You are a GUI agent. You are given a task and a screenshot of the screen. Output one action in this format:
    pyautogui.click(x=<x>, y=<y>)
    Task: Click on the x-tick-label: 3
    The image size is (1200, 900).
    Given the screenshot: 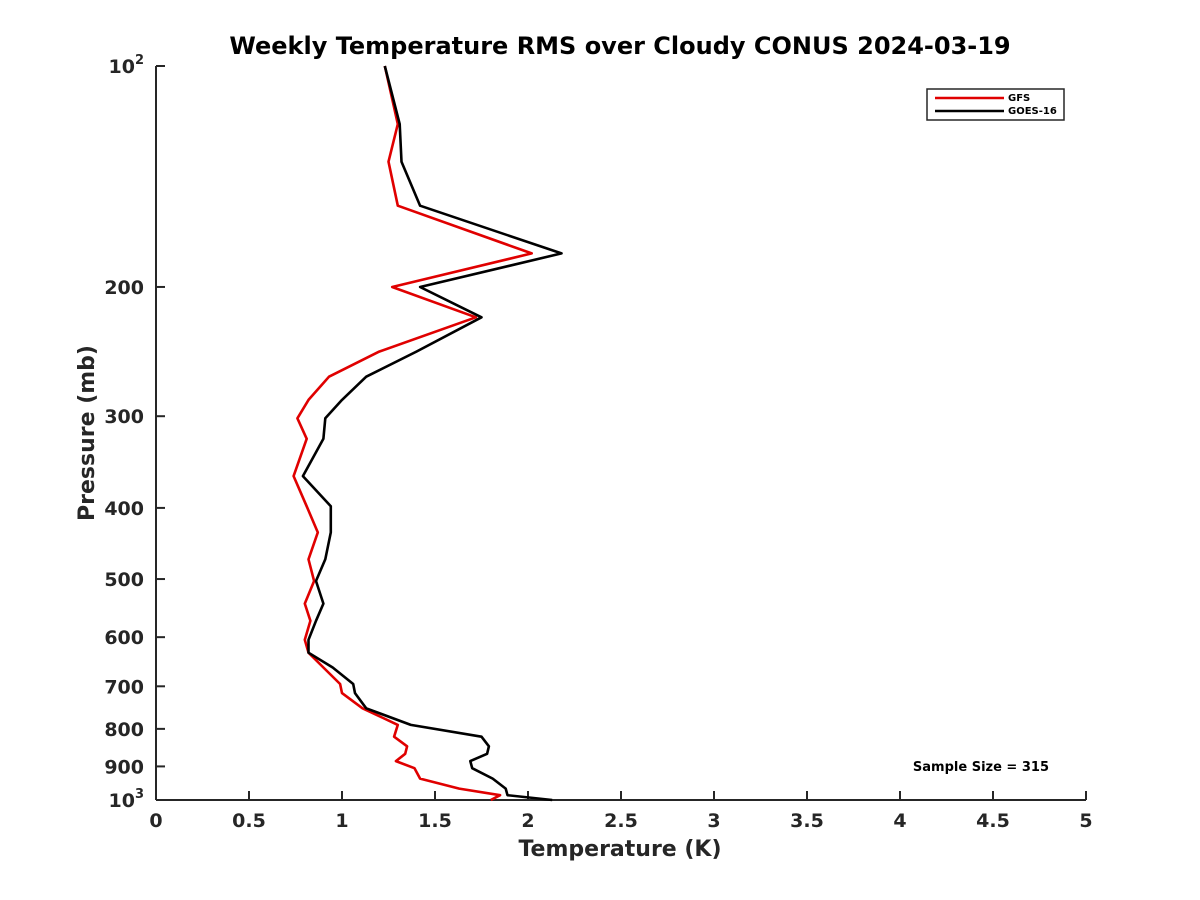 What is the action you would take?
    pyautogui.click(x=713, y=821)
    